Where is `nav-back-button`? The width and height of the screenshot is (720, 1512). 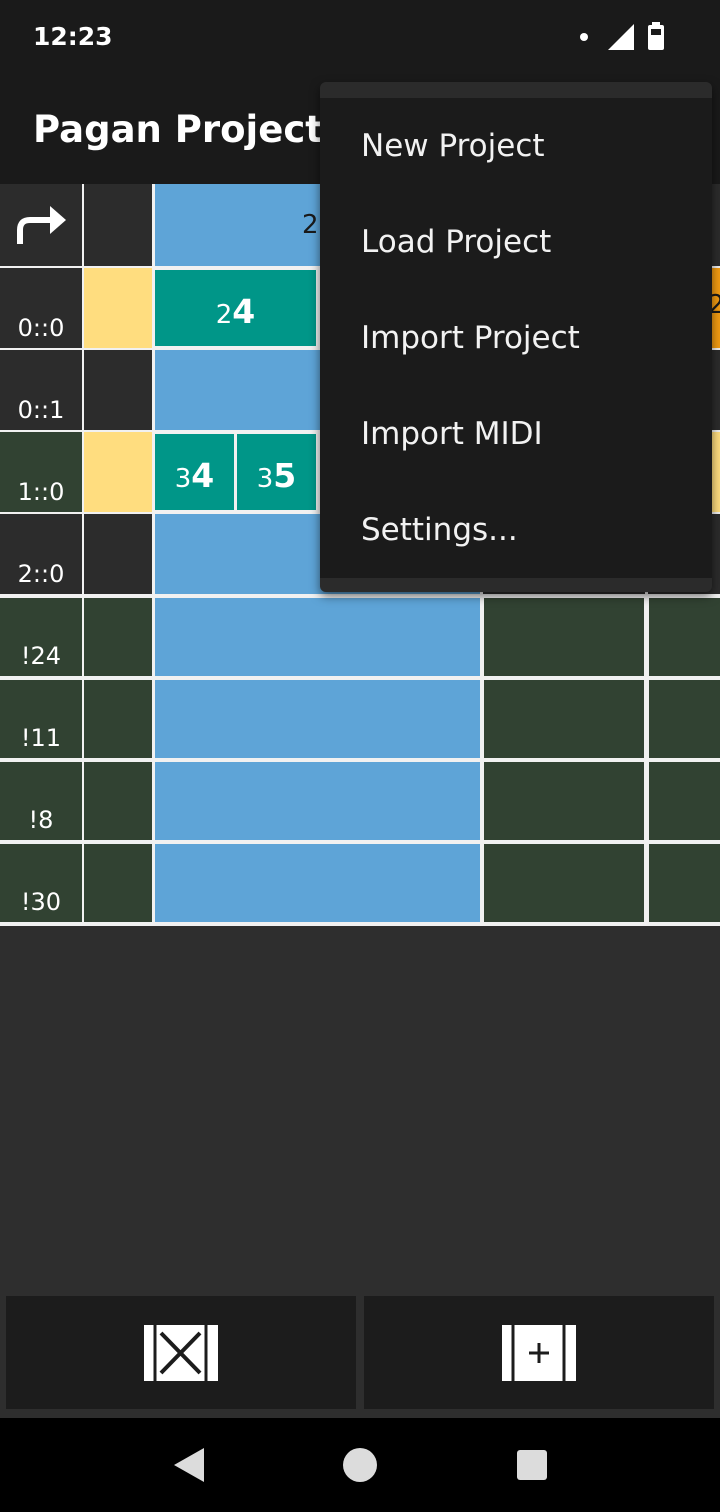 nav-back-button is located at coordinates (190, 1465).